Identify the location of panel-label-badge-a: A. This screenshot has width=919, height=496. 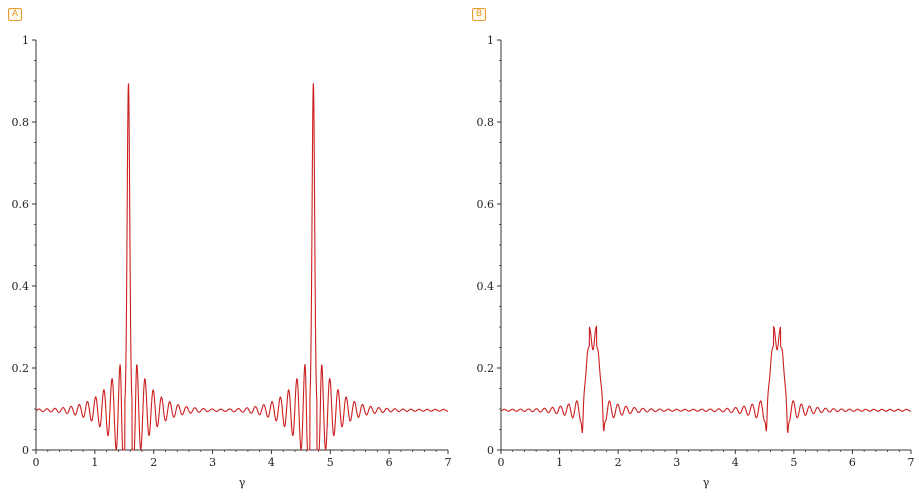
(15, 14).